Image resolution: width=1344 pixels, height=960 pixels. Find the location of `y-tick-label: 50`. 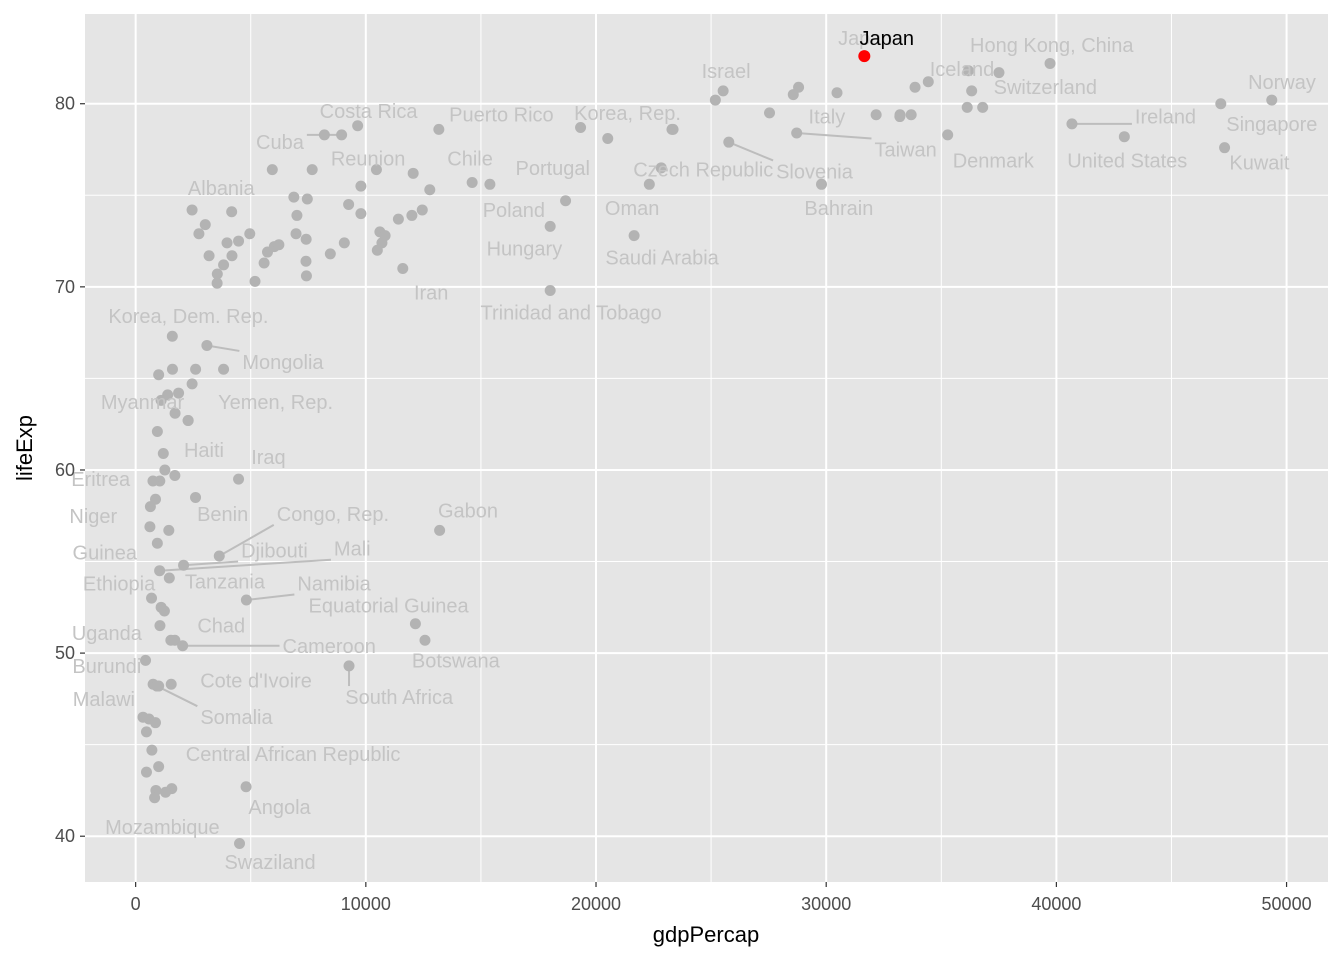

y-tick-label: 50 is located at coordinates (65, 653).